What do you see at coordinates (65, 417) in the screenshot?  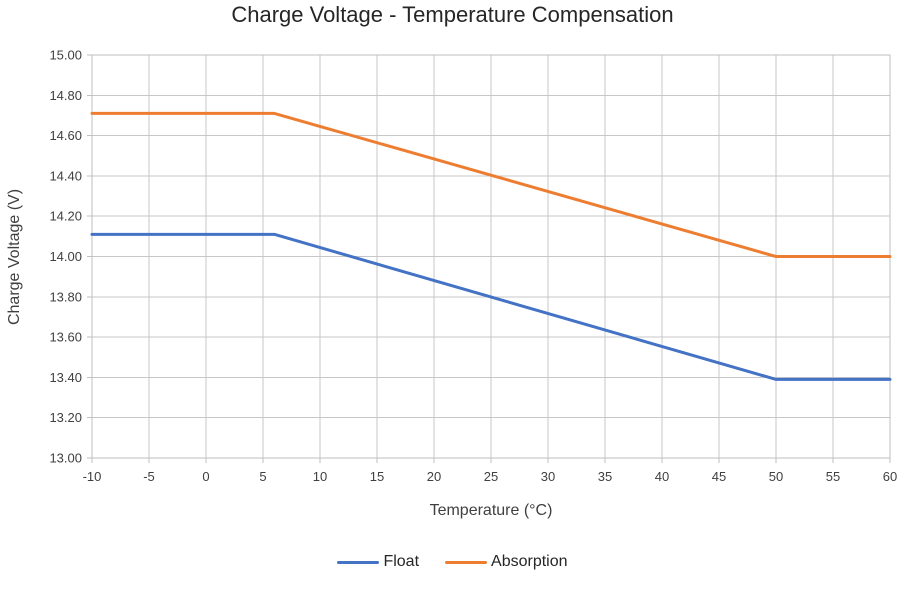 I see `y-tick-label: 13.20` at bounding box center [65, 417].